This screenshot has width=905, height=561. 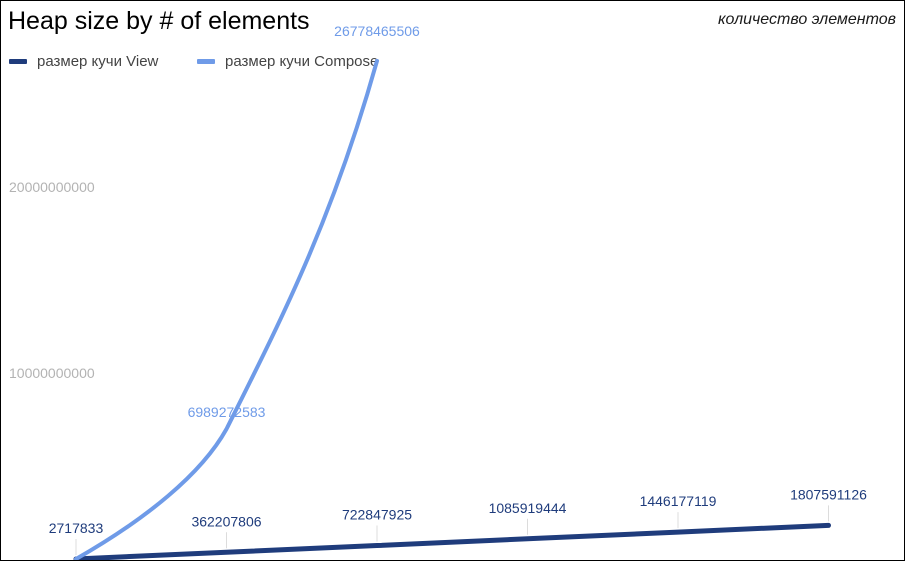 What do you see at coordinates (806, 19) in the screenshot?
I see `x-axis-label: количество элементов` at bounding box center [806, 19].